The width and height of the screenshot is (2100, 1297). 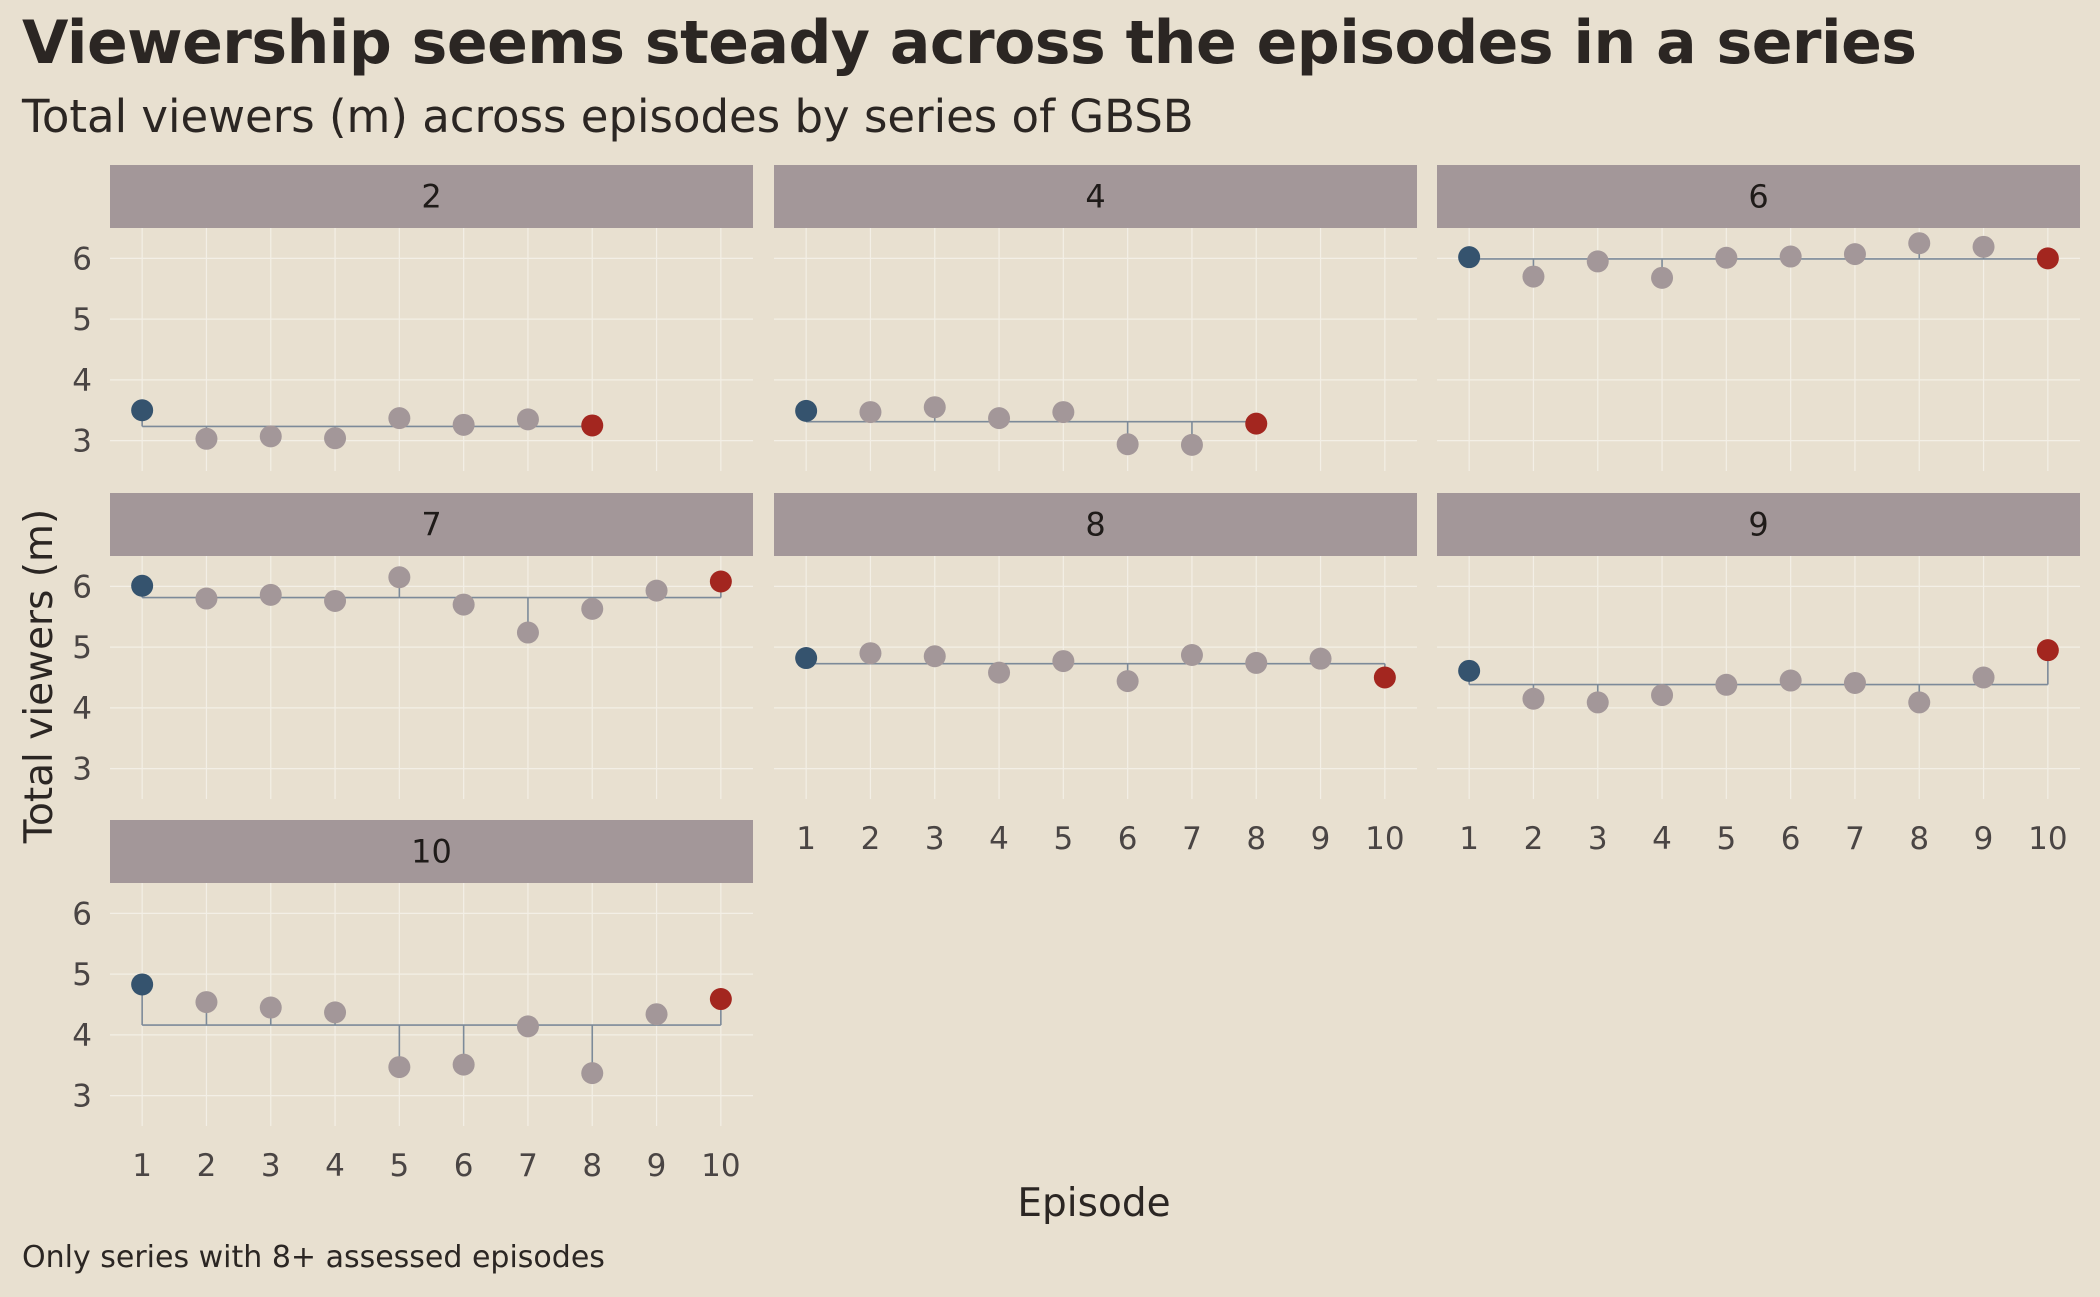 I want to click on x-tick-label: 7, so click(x=1192, y=839).